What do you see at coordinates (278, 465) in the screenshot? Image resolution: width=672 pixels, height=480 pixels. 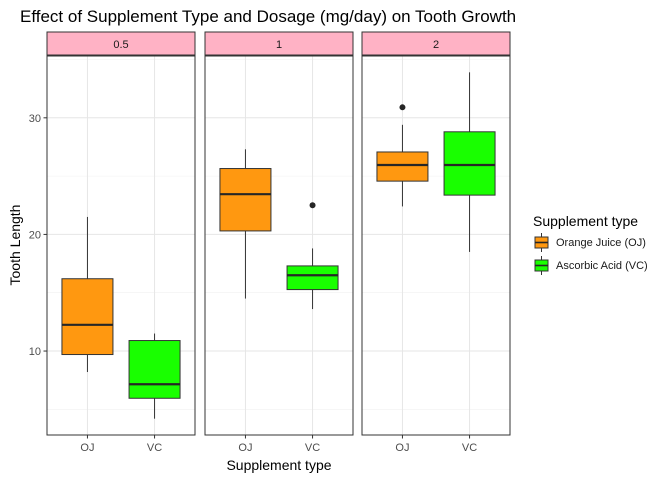 I see `x-axis-title: Supplement type` at bounding box center [278, 465].